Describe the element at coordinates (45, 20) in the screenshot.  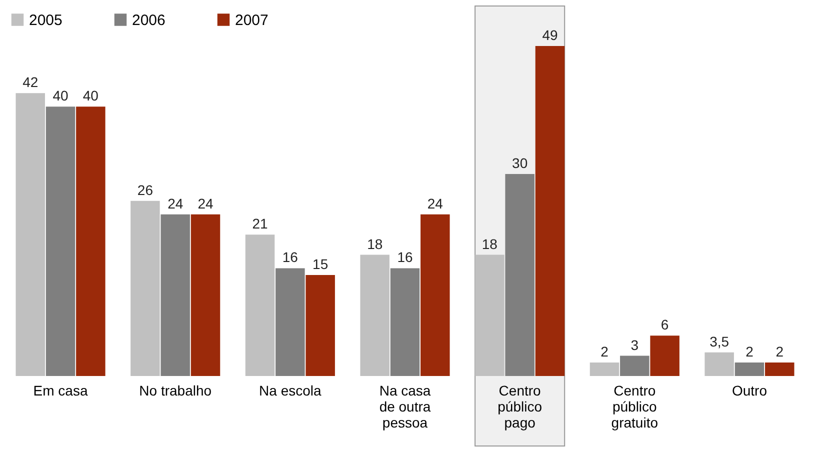
I see `legend-label: 2005` at that location.